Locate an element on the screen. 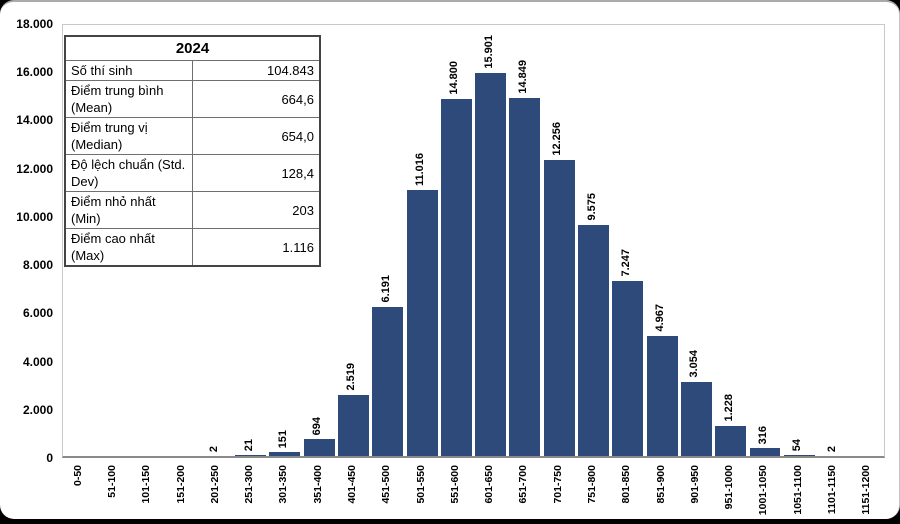 The image size is (900, 524). y-tick-label: 0 is located at coordinates (49, 458).